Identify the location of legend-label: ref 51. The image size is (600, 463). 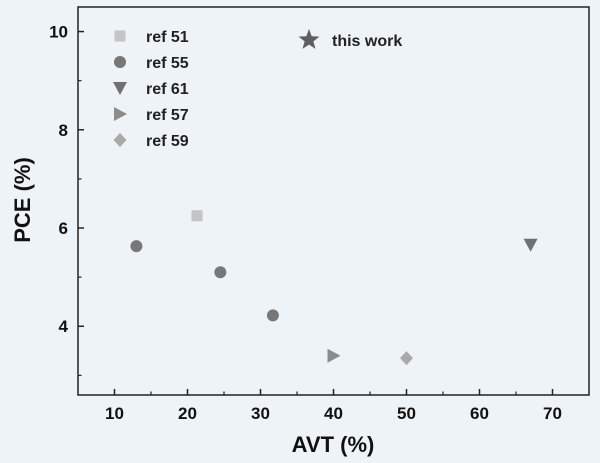
(167, 37).